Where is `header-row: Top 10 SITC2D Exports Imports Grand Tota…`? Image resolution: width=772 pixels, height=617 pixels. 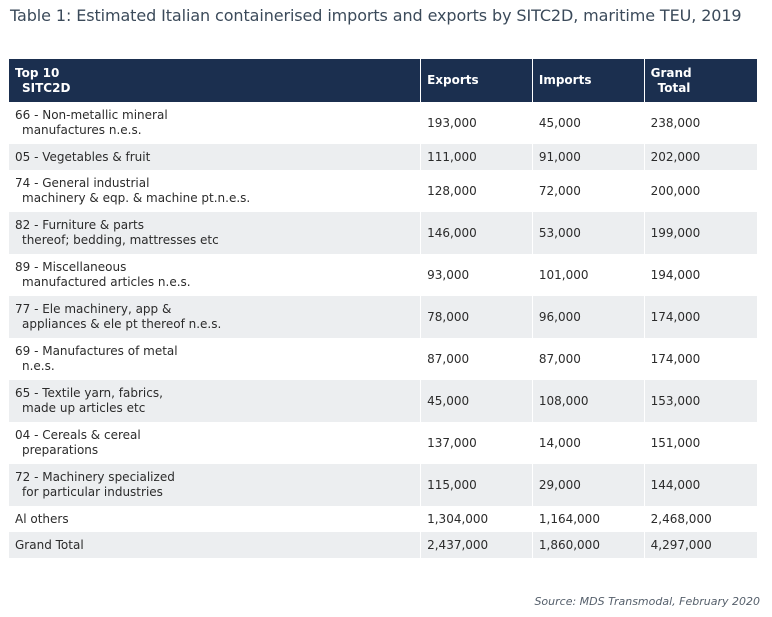
header-row: Top 10 SITC2D Exports Imports Grand Tota… is located at coordinates (383, 80).